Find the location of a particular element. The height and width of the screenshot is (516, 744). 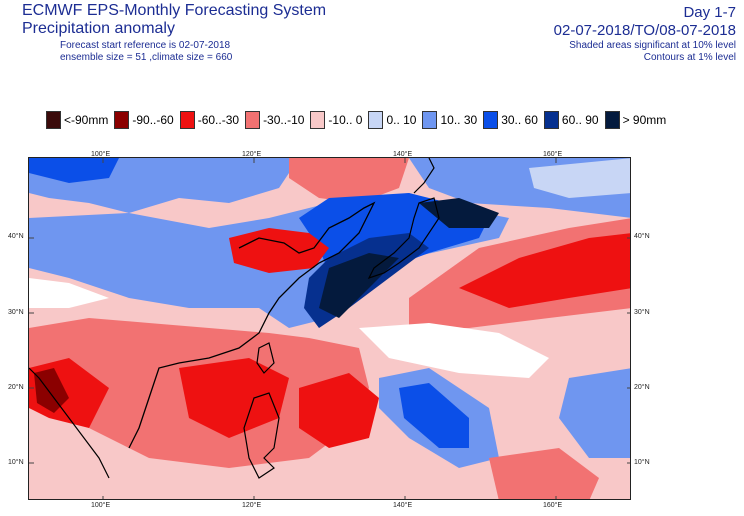

lat-label-20-right: 20°N is located at coordinates (642, 387).